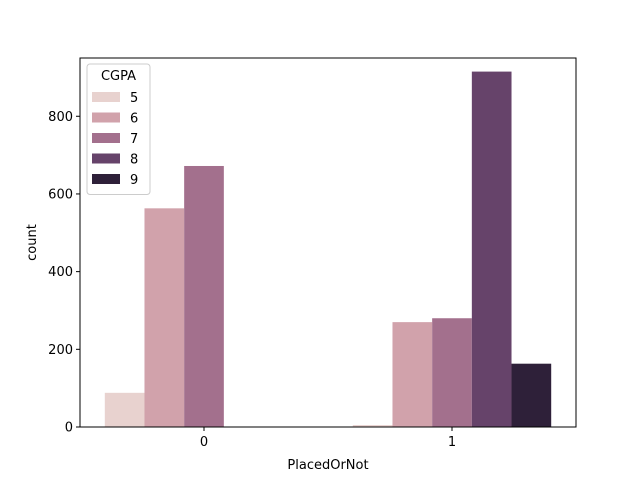 This screenshot has height=480, width=640. I want to click on legend-label-9: 9, so click(134, 180).